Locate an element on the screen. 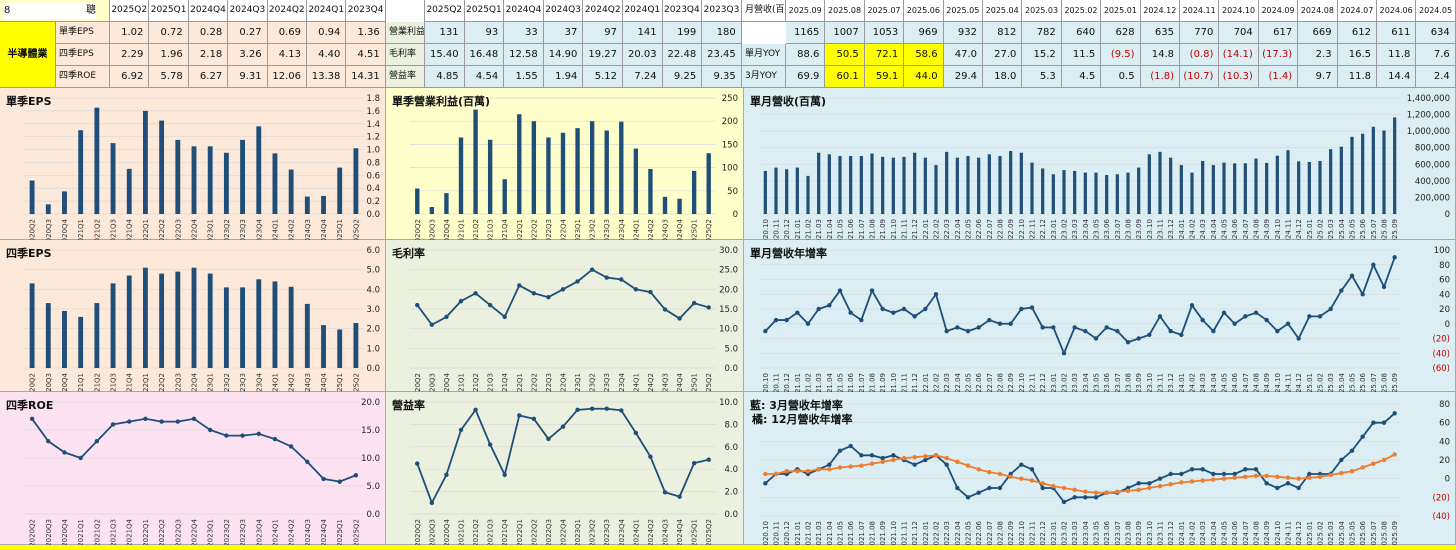 The image size is (1456, 550). x-tick-label: 2025.08 is located at coordinates (1385, 229).